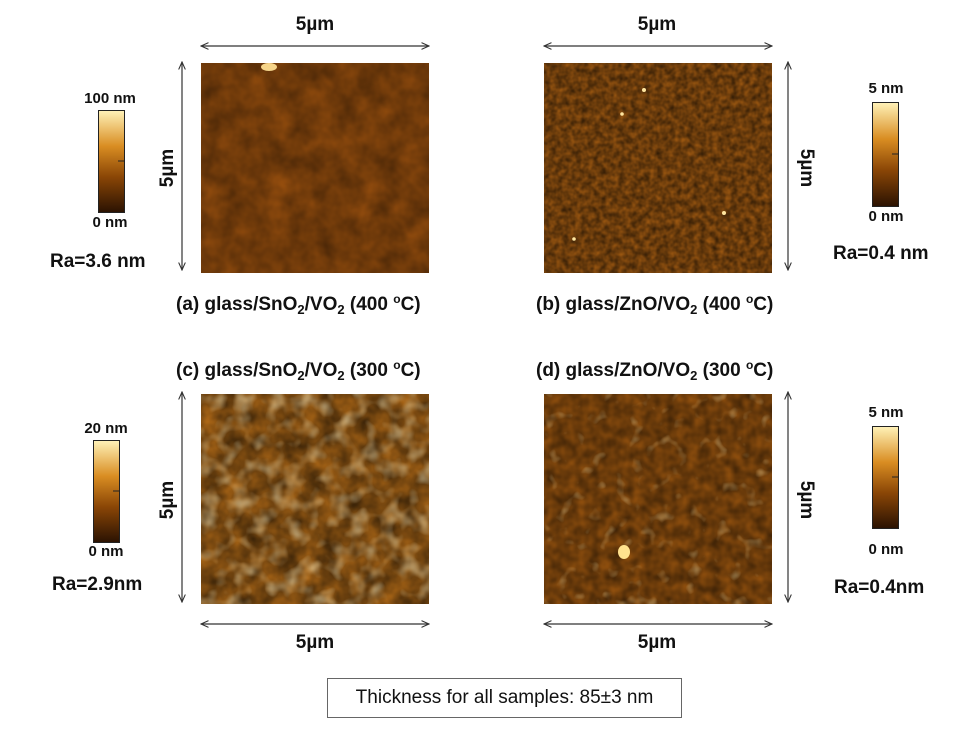 The height and width of the screenshot is (735, 980). What do you see at coordinates (658, 624) in the screenshot?
I see `panel-d-width-arrow` at bounding box center [658, 624].